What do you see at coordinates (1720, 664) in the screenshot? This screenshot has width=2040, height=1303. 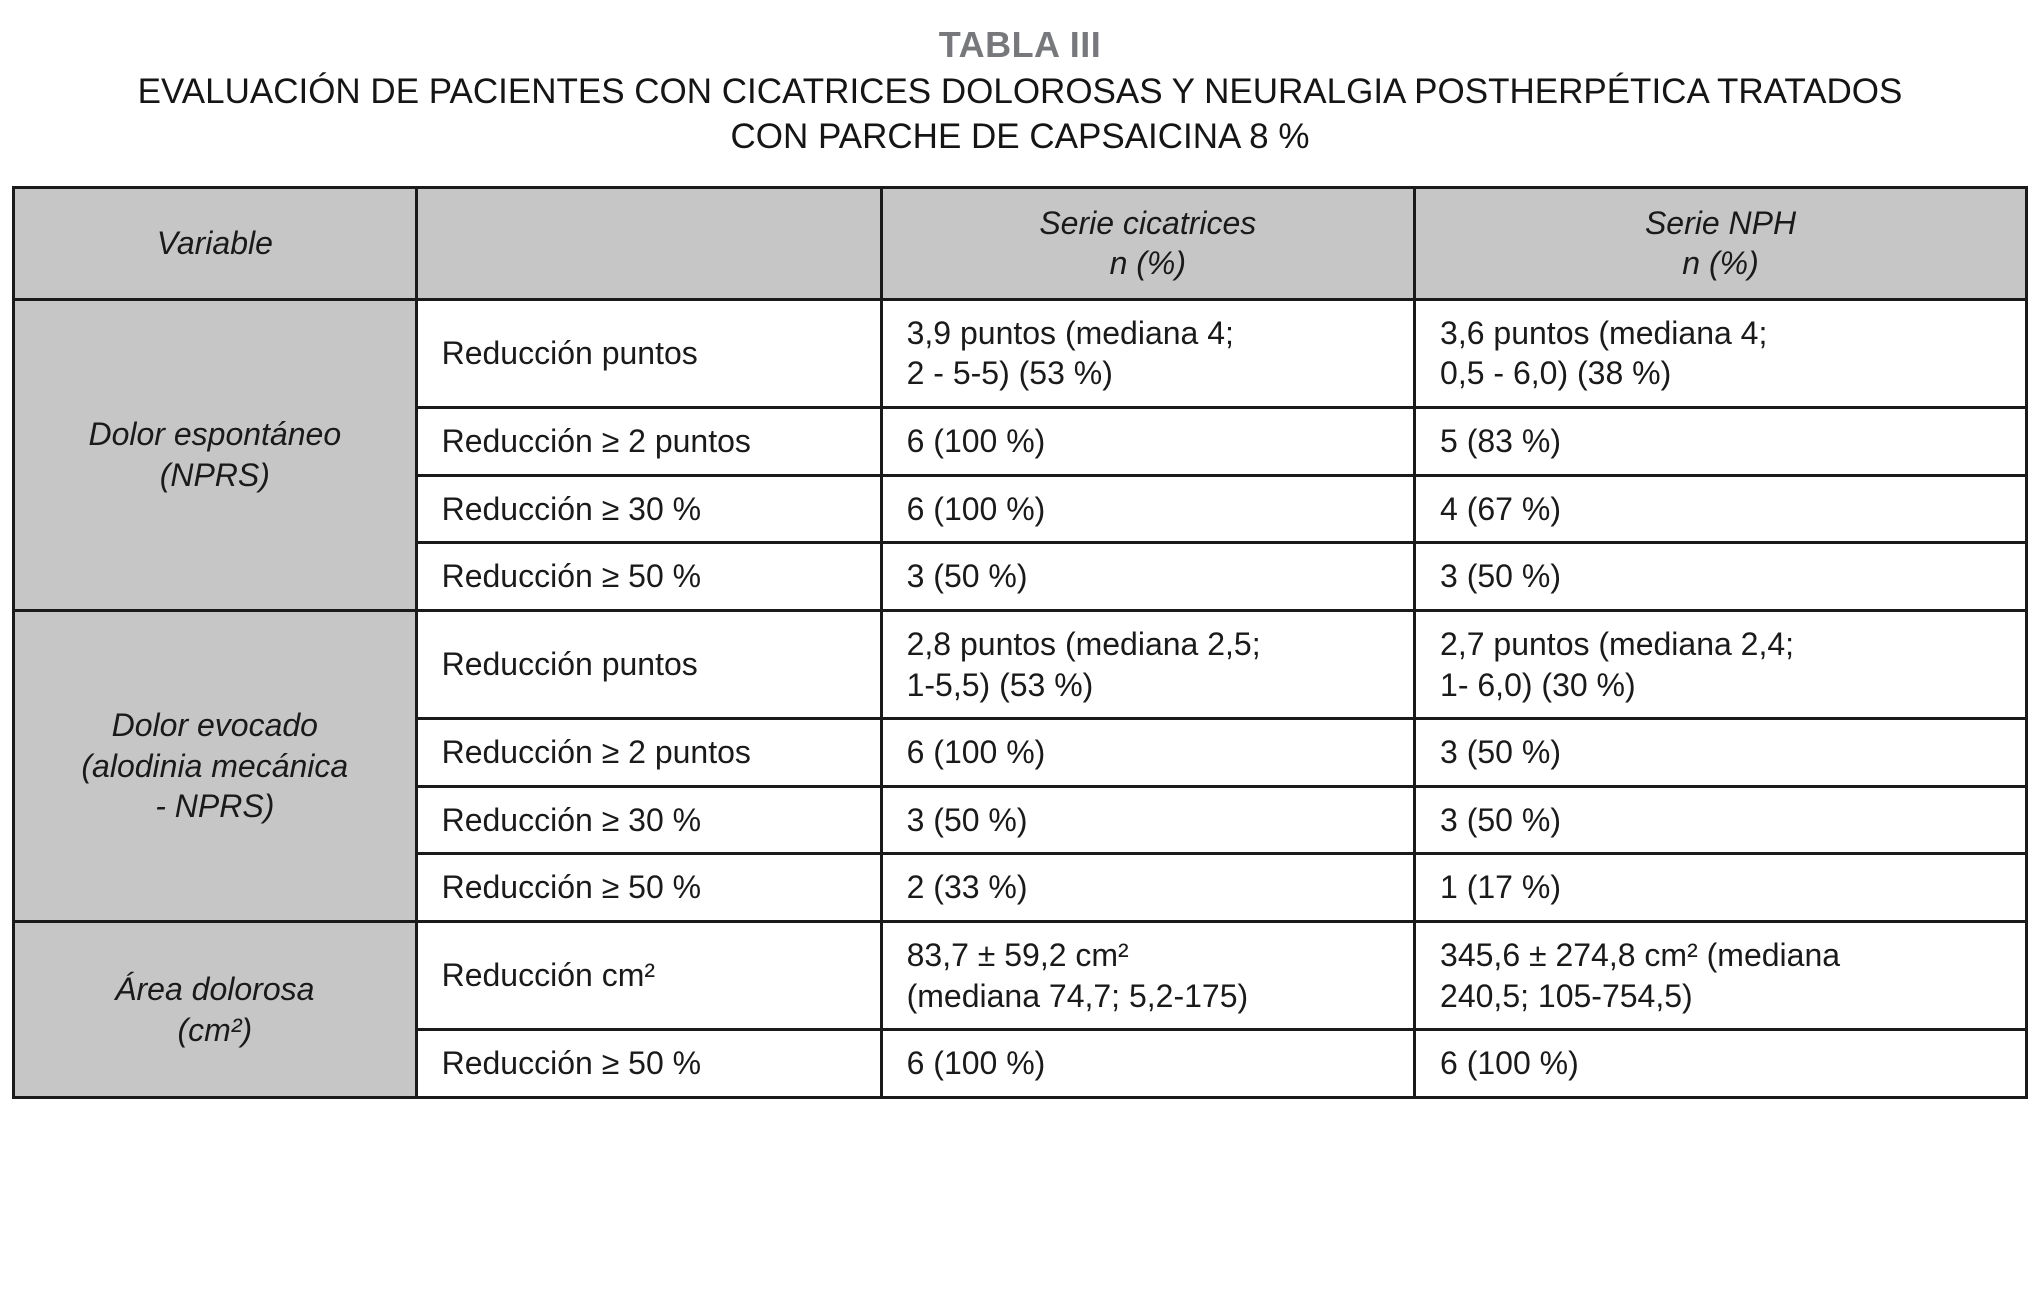 I see `nph-value-cell: 2,7 puntos (mediana 2,4; 1- 6,0) (30 %)` at bounding box center [1720, 664].